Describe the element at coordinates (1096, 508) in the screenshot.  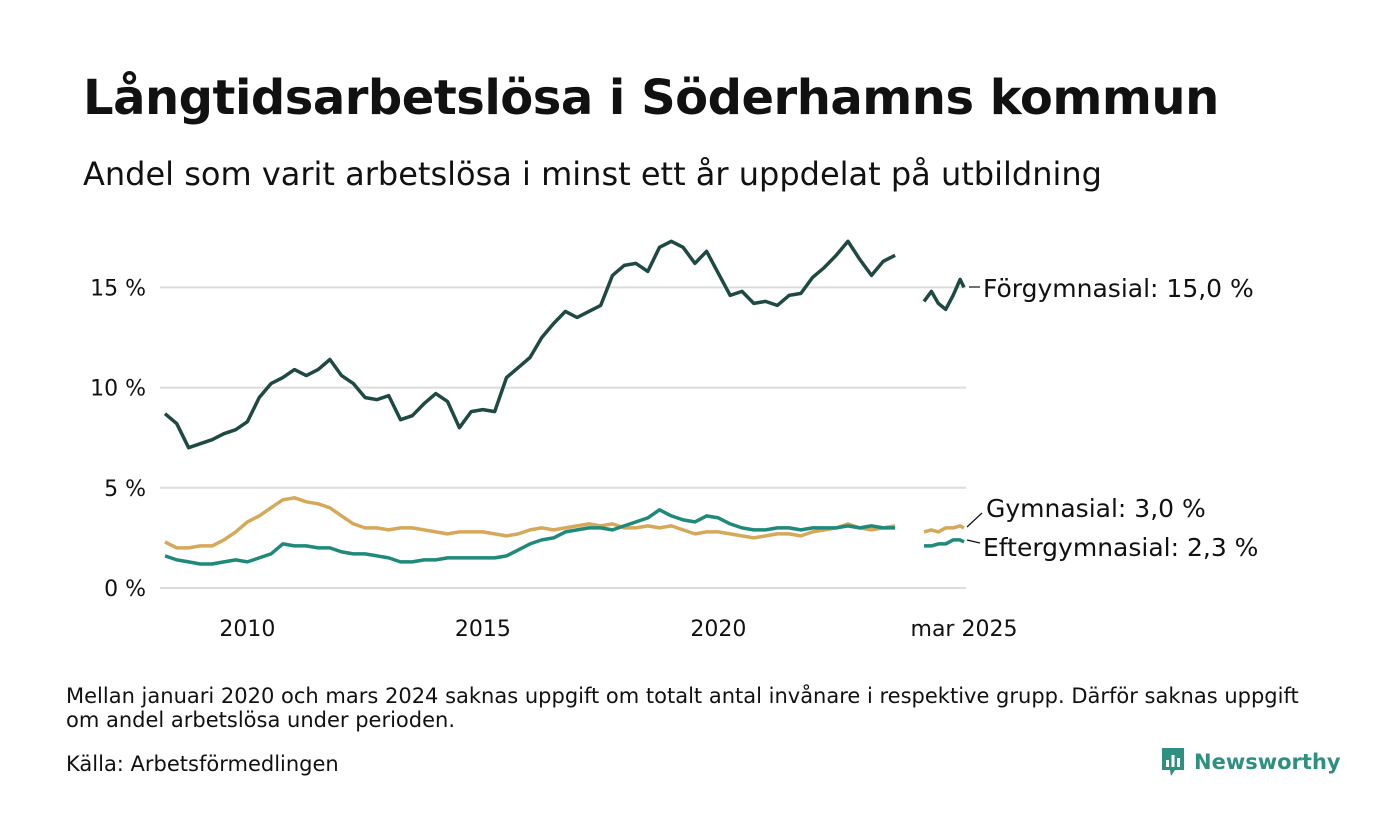
I see `end-label-gymnasial: Gymnasial: 3,0 %` at that location.